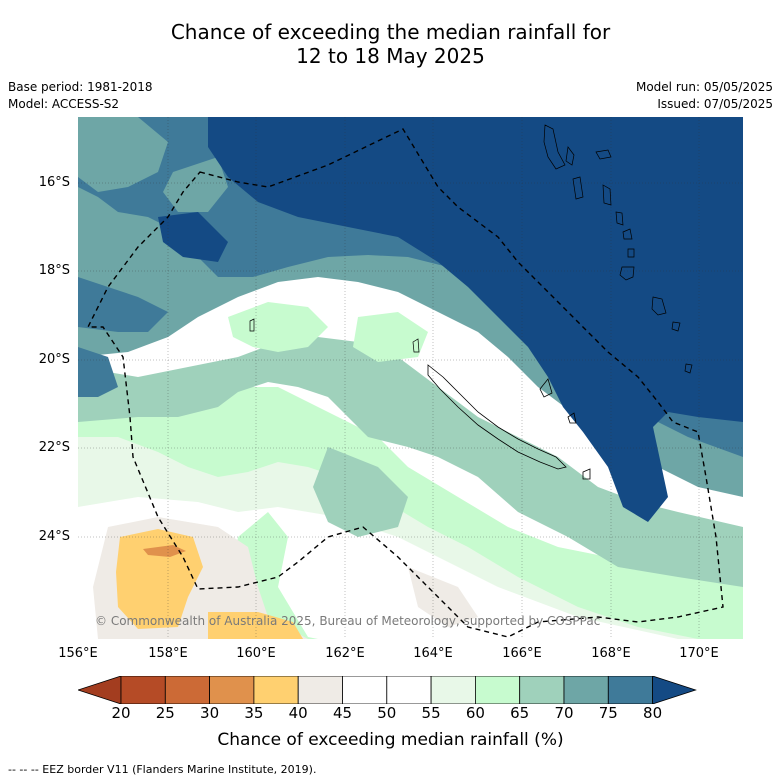 Image resolution: width=781 pixels, height=781 pixels. Describe the element at coordinates (522, 653) in the screenshot. I see `lon-tick-166e: 166°E` at that location.